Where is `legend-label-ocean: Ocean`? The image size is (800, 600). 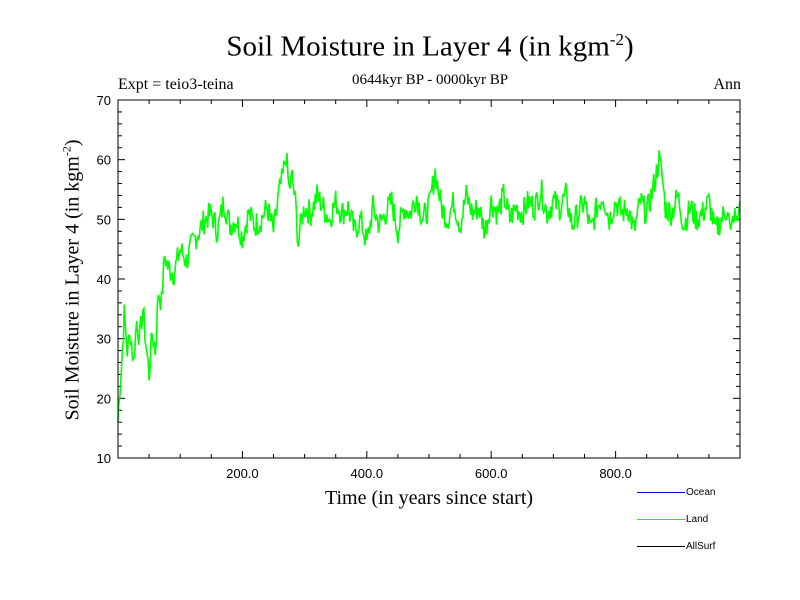 legend-label-ocean: Ocean is located at coordinates (701, 492).